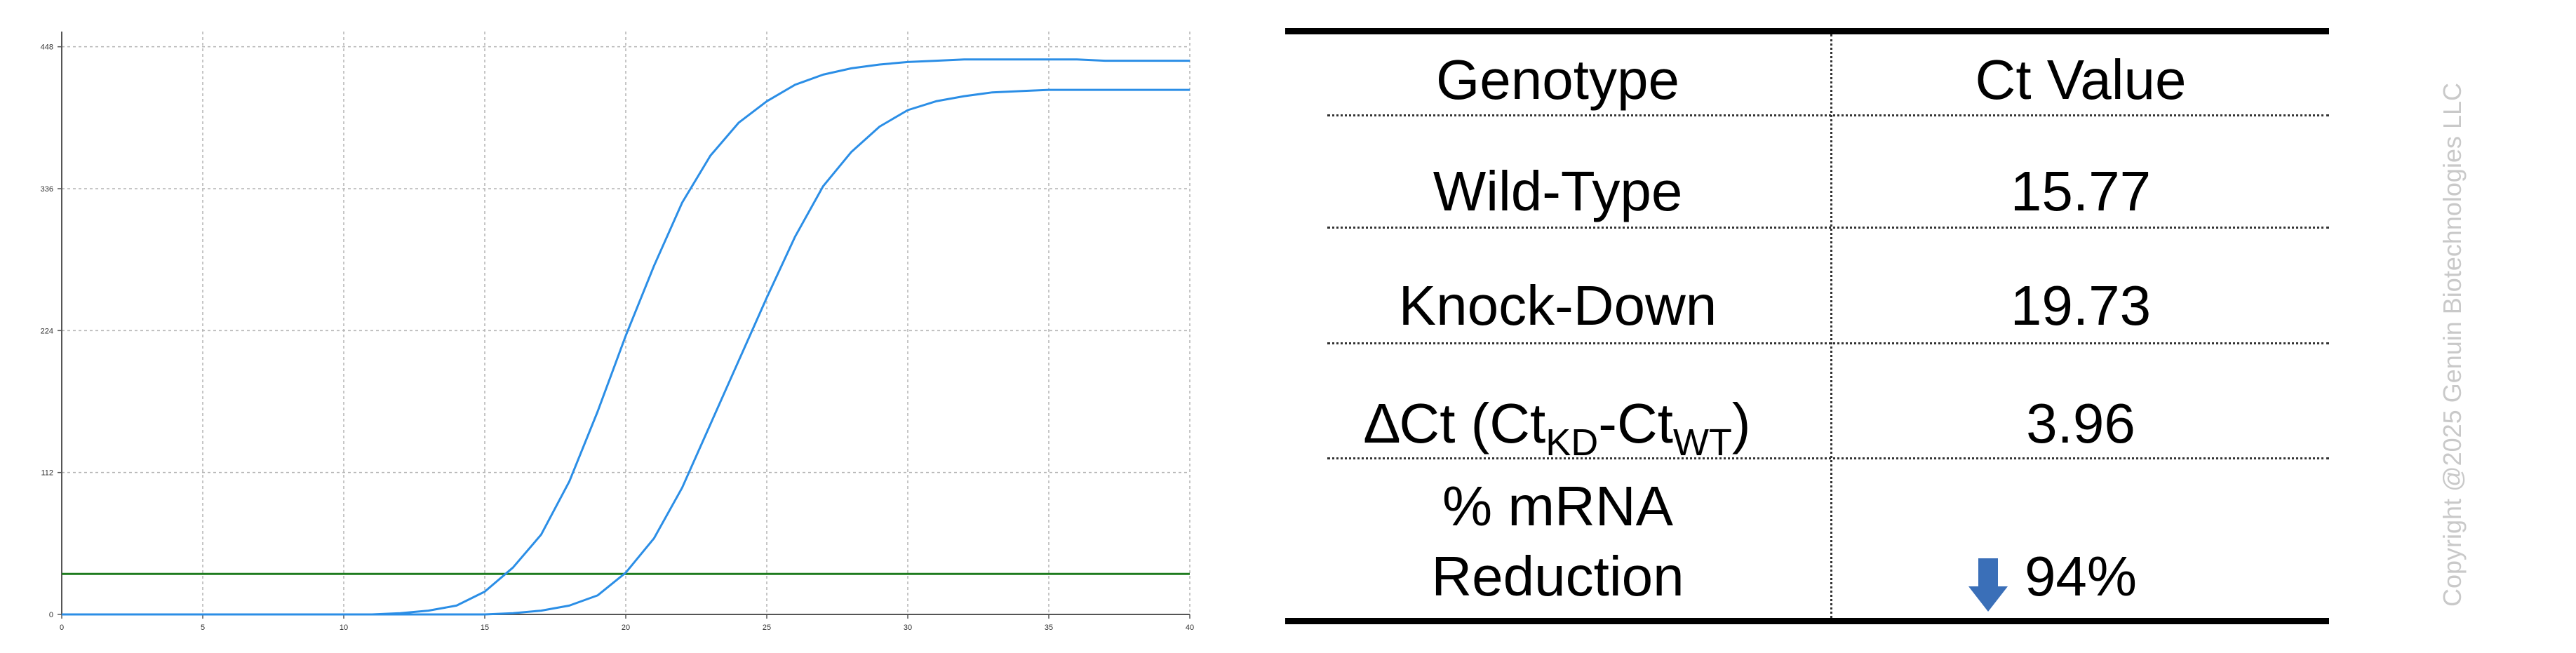 The height and width of the screenshot is (653, 2576). Describe the element at coordinates (908, 628) in the screenshot. I see `x-tick-label: 30` at that location.